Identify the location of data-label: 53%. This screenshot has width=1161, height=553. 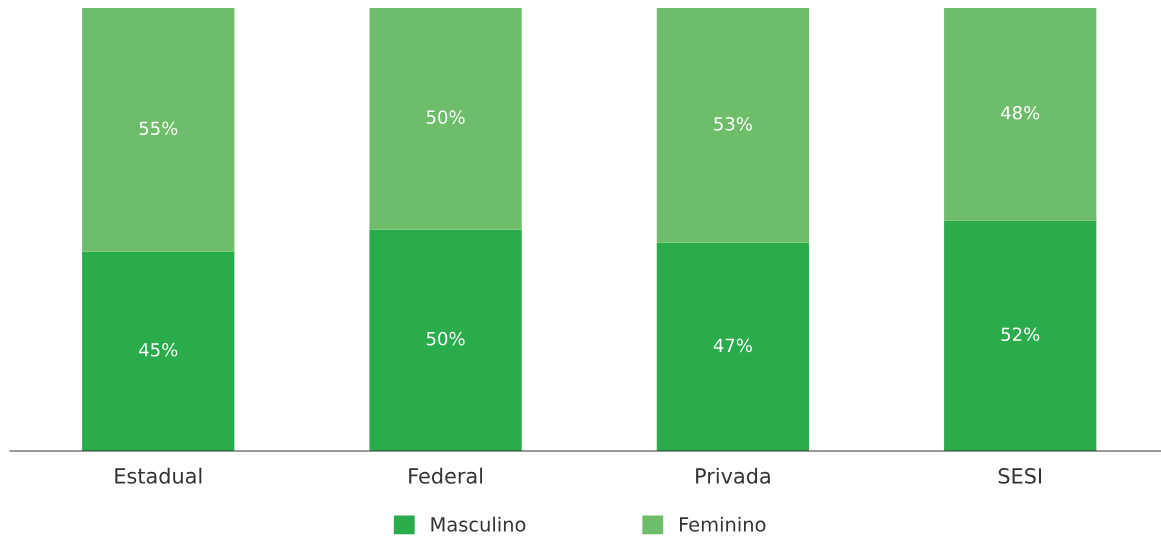
(733, 123).